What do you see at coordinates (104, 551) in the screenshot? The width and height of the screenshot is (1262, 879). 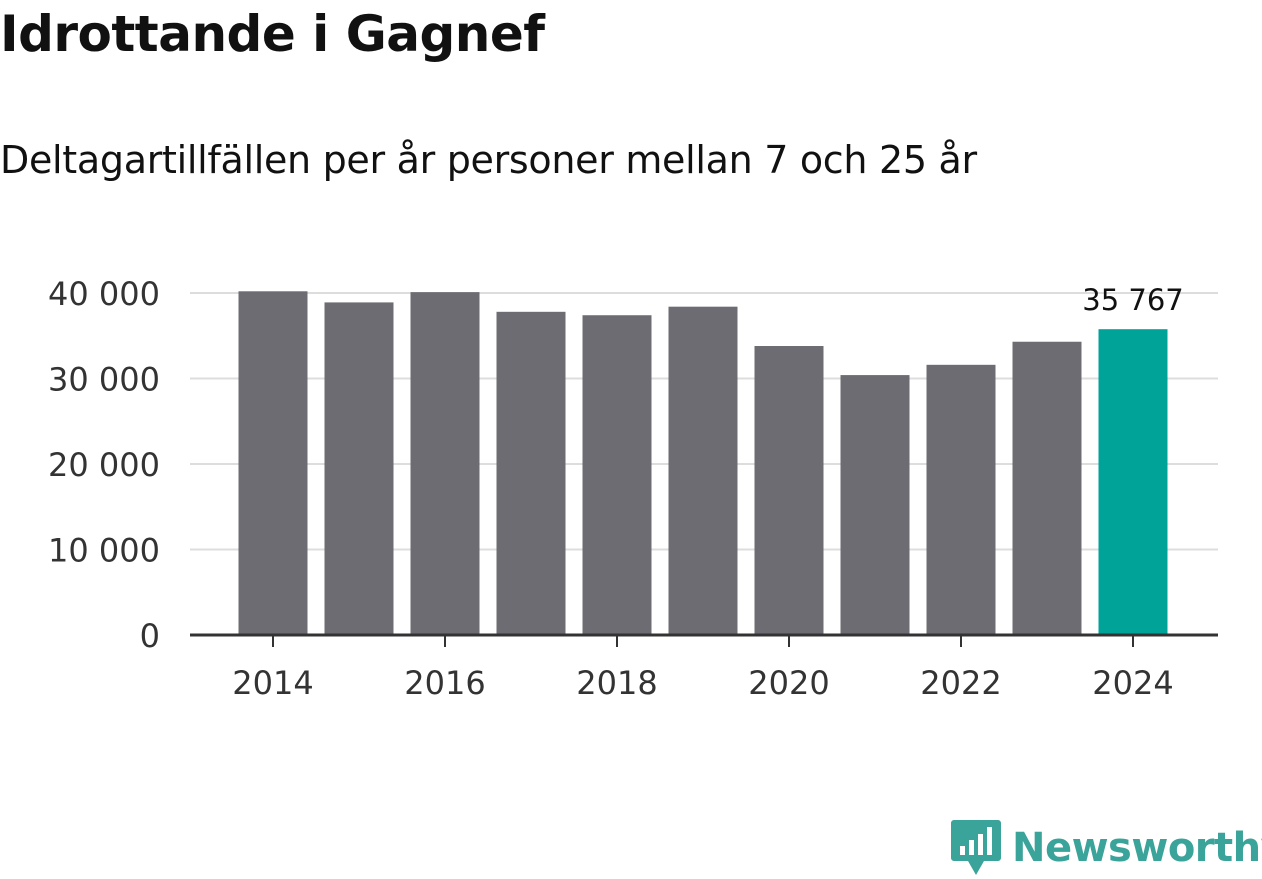 I see `y-tick-label: 10 000` at bounding box center [104, 551].